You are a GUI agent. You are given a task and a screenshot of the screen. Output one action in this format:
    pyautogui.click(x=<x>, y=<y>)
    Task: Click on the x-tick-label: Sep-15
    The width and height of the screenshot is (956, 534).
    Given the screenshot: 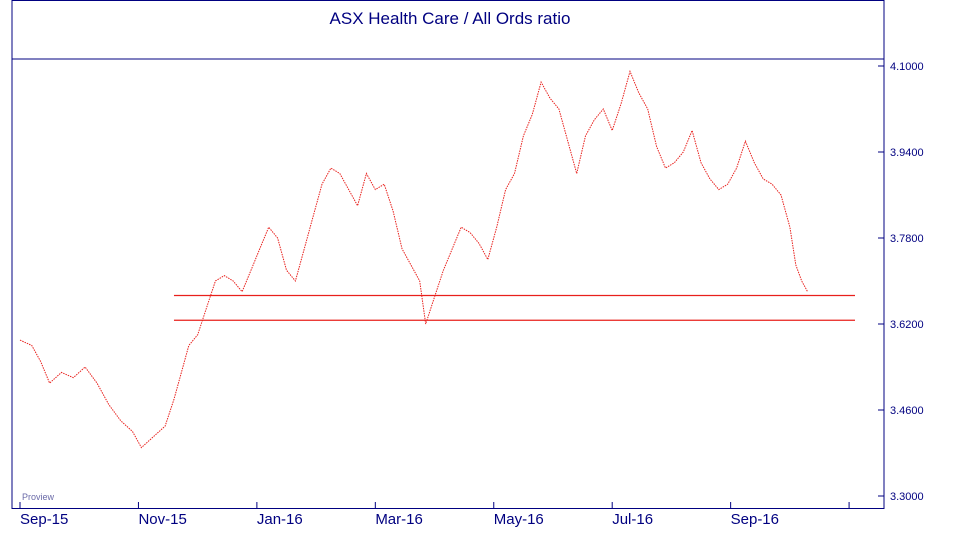 What is the action you would take?
    pyautogui.click(x=44, y=519)
    